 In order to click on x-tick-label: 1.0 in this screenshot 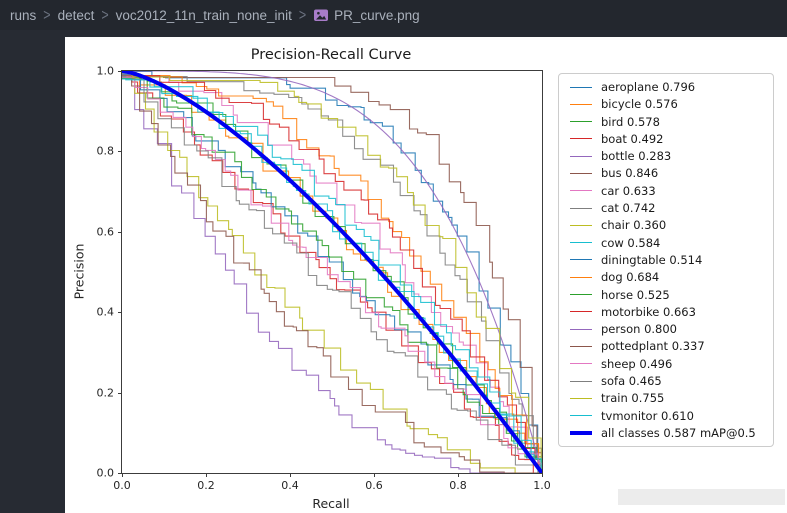, I will do `click(542, 485)`.